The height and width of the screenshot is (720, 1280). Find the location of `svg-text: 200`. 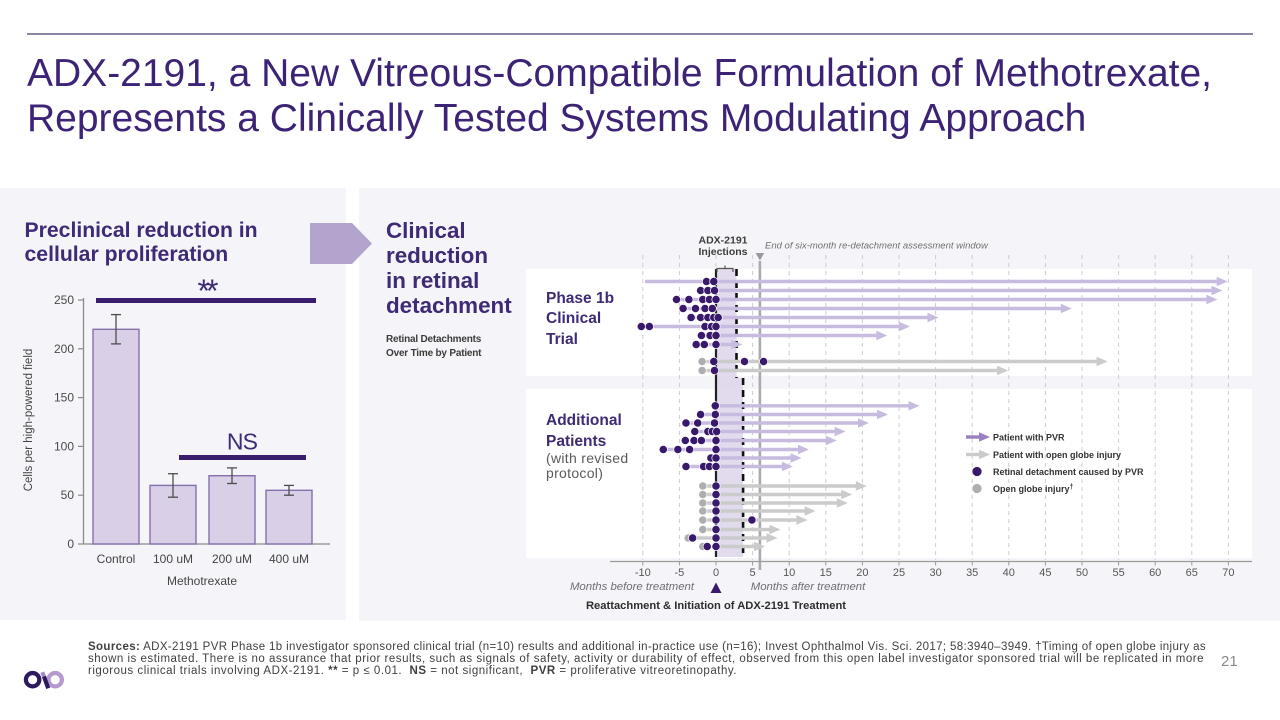

svg-text: 200 is located at coordinates (64, 349).